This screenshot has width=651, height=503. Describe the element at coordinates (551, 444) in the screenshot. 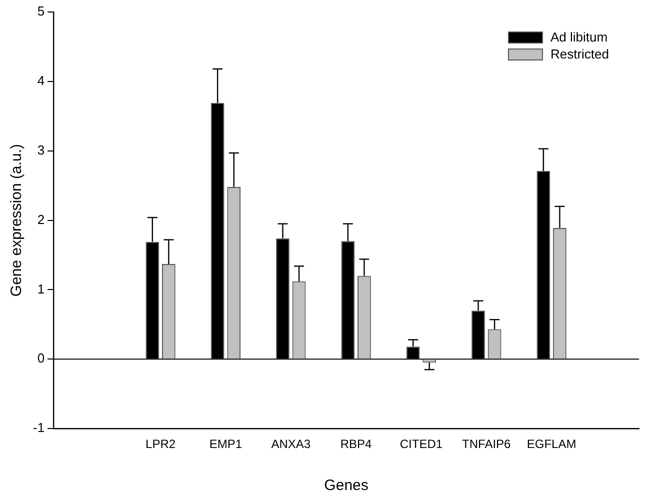

I see `x-tick-label: EGFLAM` at that location.